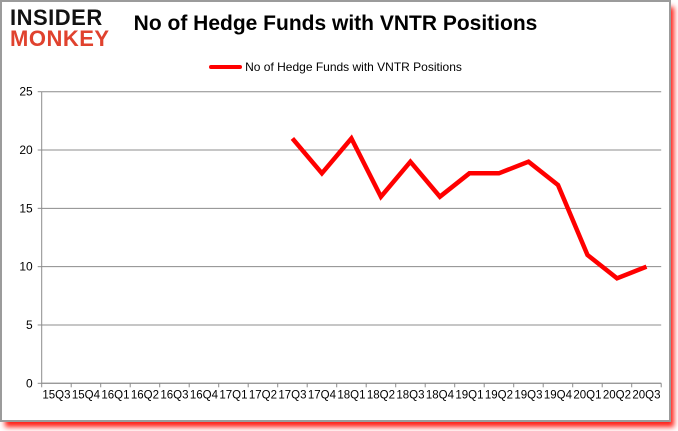  I want to click on x-tick-label: 17Q3, so click(292, 395).